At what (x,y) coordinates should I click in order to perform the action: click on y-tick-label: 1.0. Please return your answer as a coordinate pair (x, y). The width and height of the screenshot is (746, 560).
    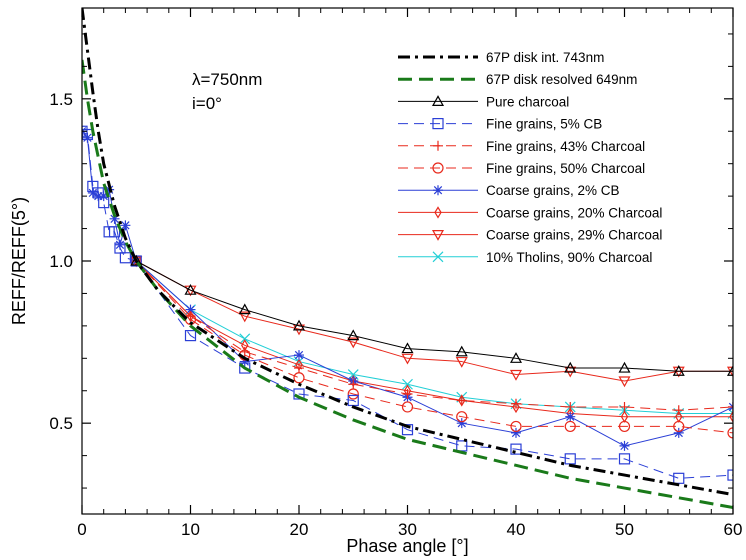
    Looking at the image, I should click on (61, 261).